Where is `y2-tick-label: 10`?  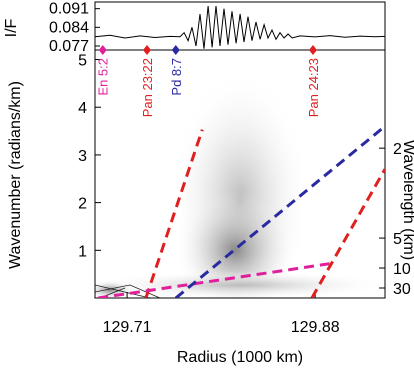 y2-tick-label: 10 is located at coordinates (402, 269).